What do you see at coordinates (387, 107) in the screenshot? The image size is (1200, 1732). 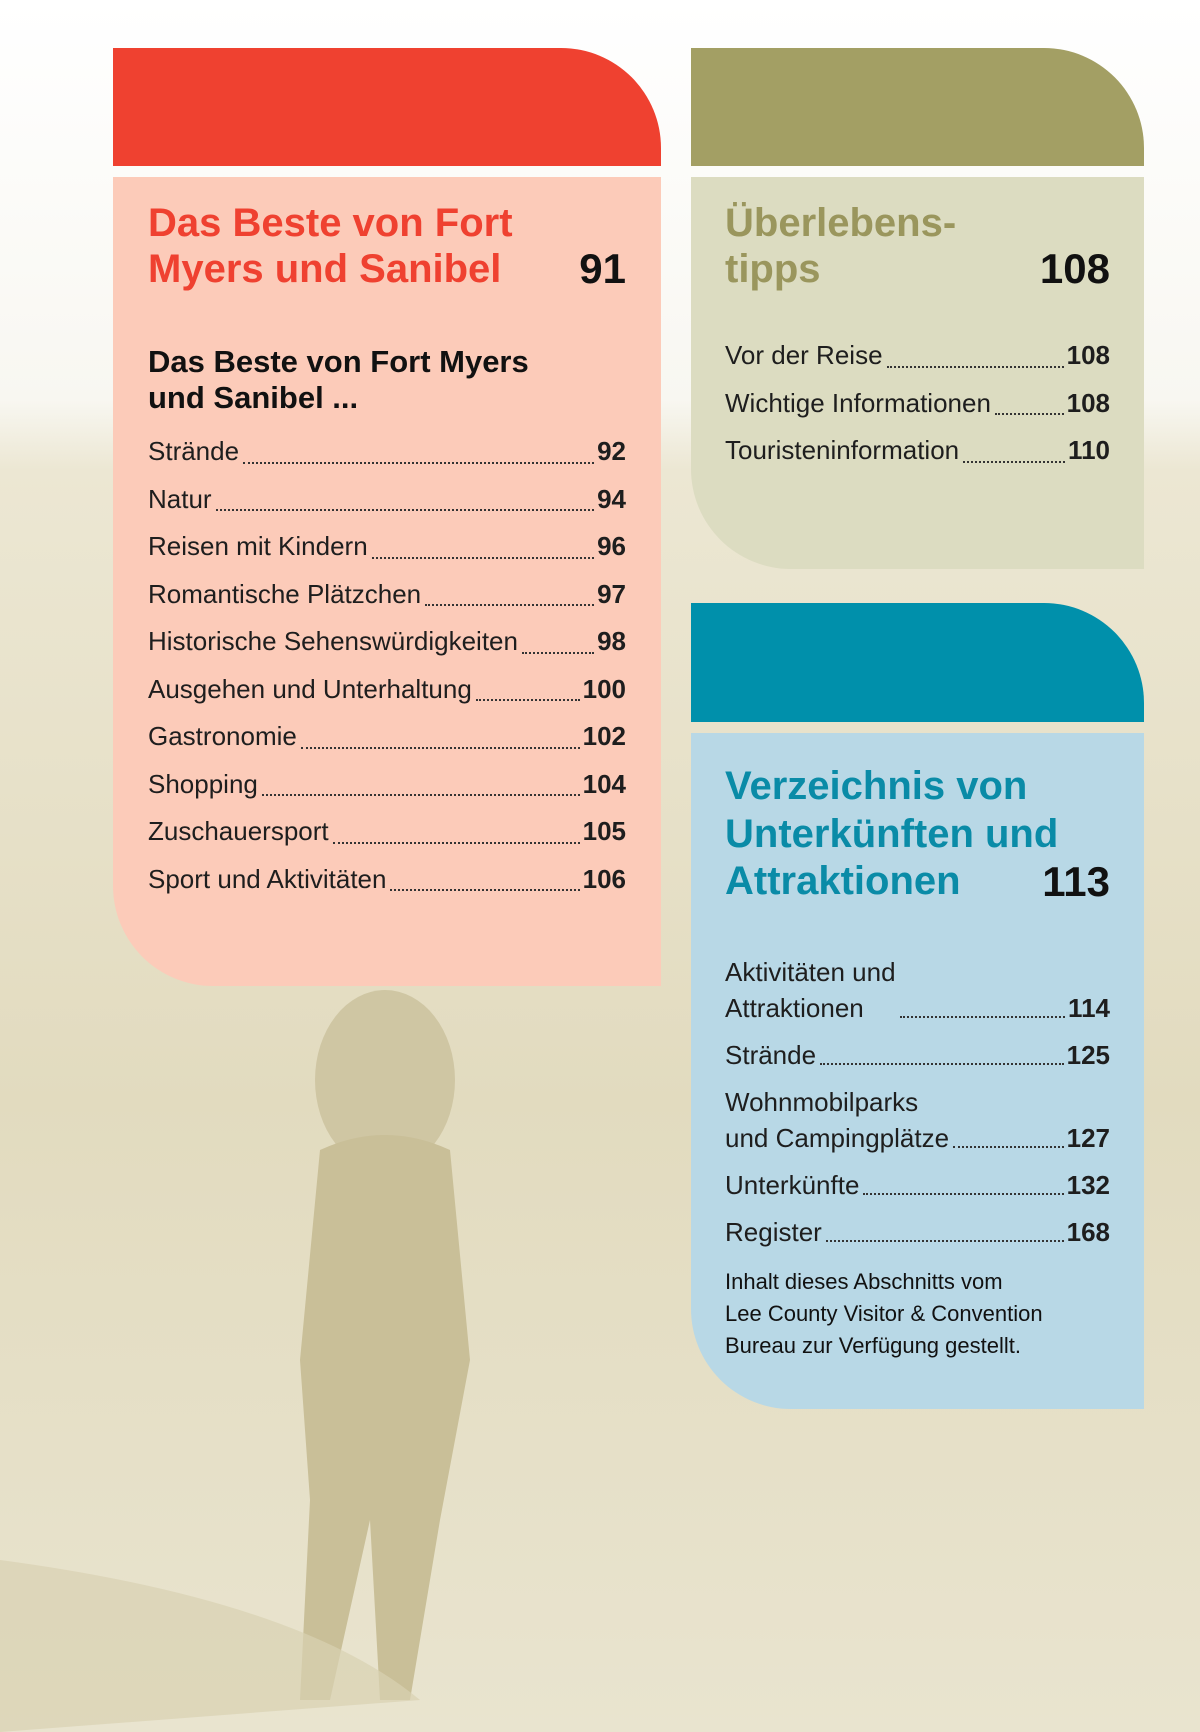 I see `red-tab` at bounding box center [387, 107].